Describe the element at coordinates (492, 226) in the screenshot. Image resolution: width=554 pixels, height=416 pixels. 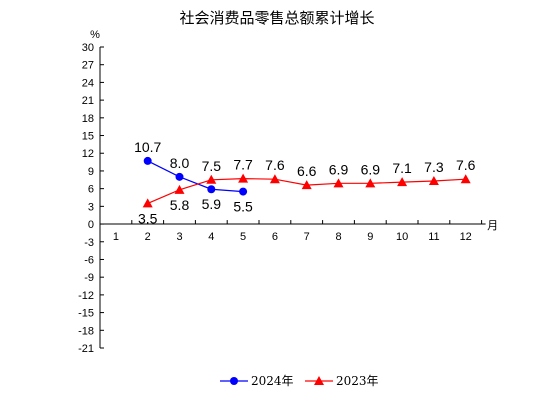
I see `x-axis-label: 月` at that location.